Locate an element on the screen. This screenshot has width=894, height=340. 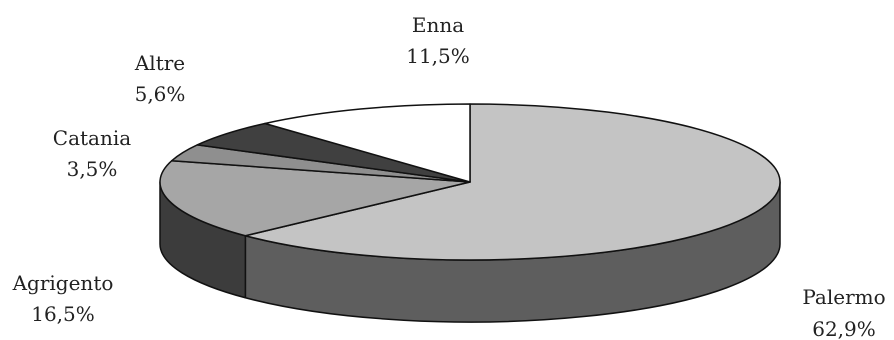
label-agrigento-name: Agrigento is located at coordinates (63, 283).